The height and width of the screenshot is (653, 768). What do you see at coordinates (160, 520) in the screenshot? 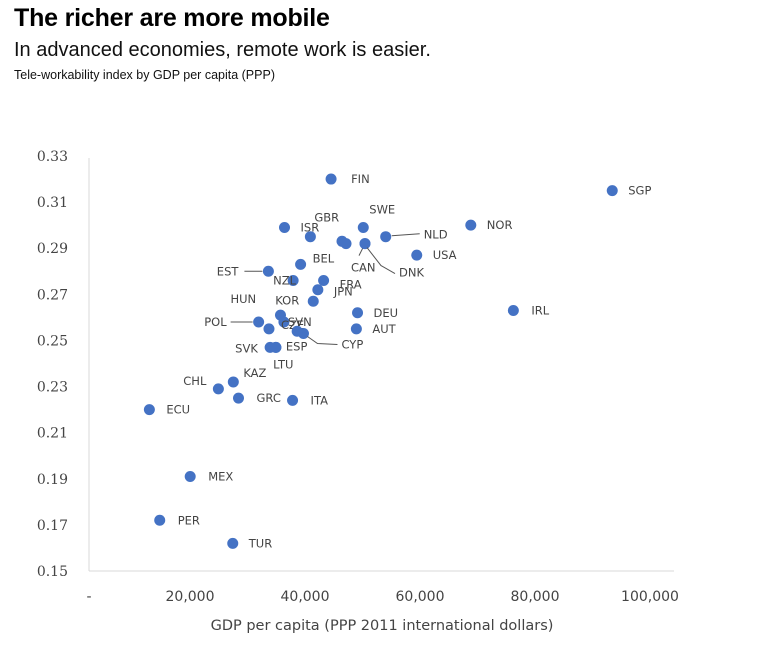
I see `data-point-per` at bounding box center [160, 520].